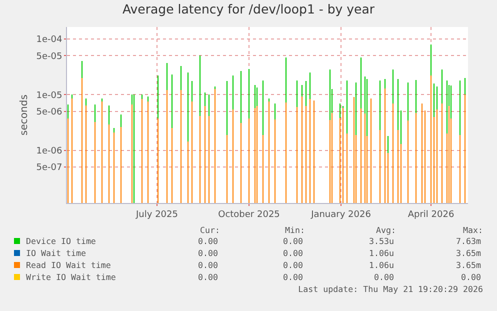 This screenshot has width=497, height=311. Describe the element at coordinates (431, 215) in the screenshot. I see `x-tick-label: April 2026` at that location.